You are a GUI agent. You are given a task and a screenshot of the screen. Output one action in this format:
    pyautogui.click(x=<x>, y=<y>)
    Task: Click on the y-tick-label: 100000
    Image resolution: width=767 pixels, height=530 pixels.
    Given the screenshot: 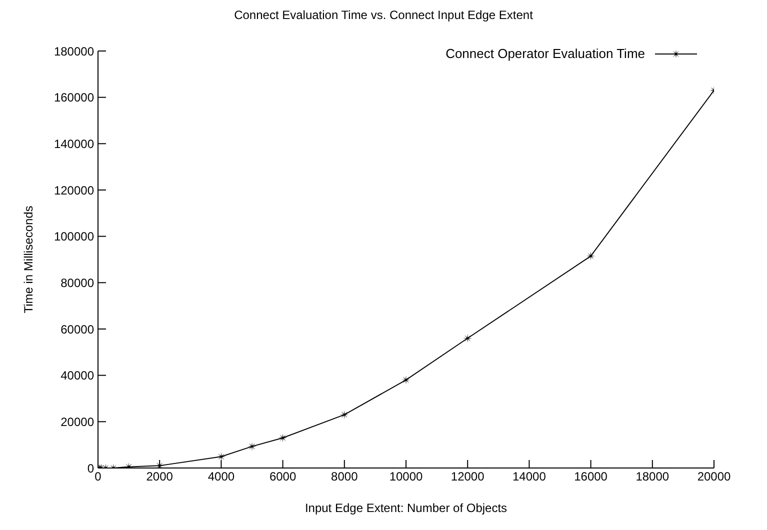 What is the action you would take?
    pyautogui.click(x=74, y=237)
    